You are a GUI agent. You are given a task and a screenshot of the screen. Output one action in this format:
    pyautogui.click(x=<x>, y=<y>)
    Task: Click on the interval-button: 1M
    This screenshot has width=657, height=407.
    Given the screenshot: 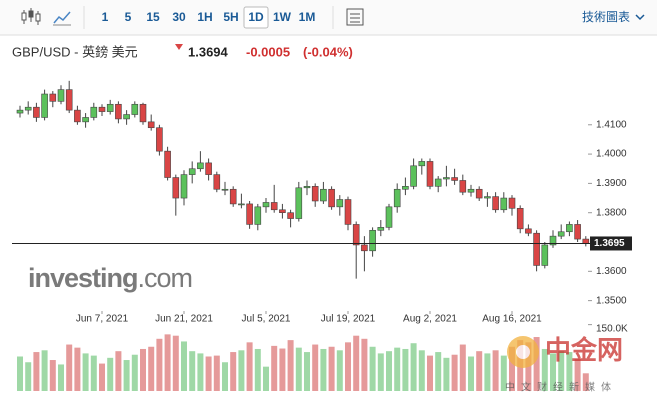 What is the action you would take?
    pyautogui.click(x=307, y=17)
    